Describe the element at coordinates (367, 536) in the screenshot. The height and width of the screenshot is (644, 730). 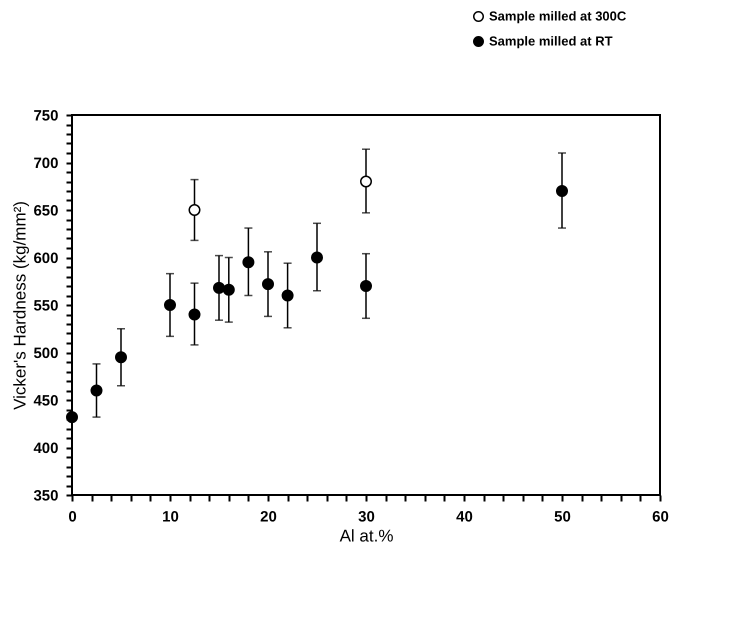
I see `x-axis-title: Al at.%` at that location.